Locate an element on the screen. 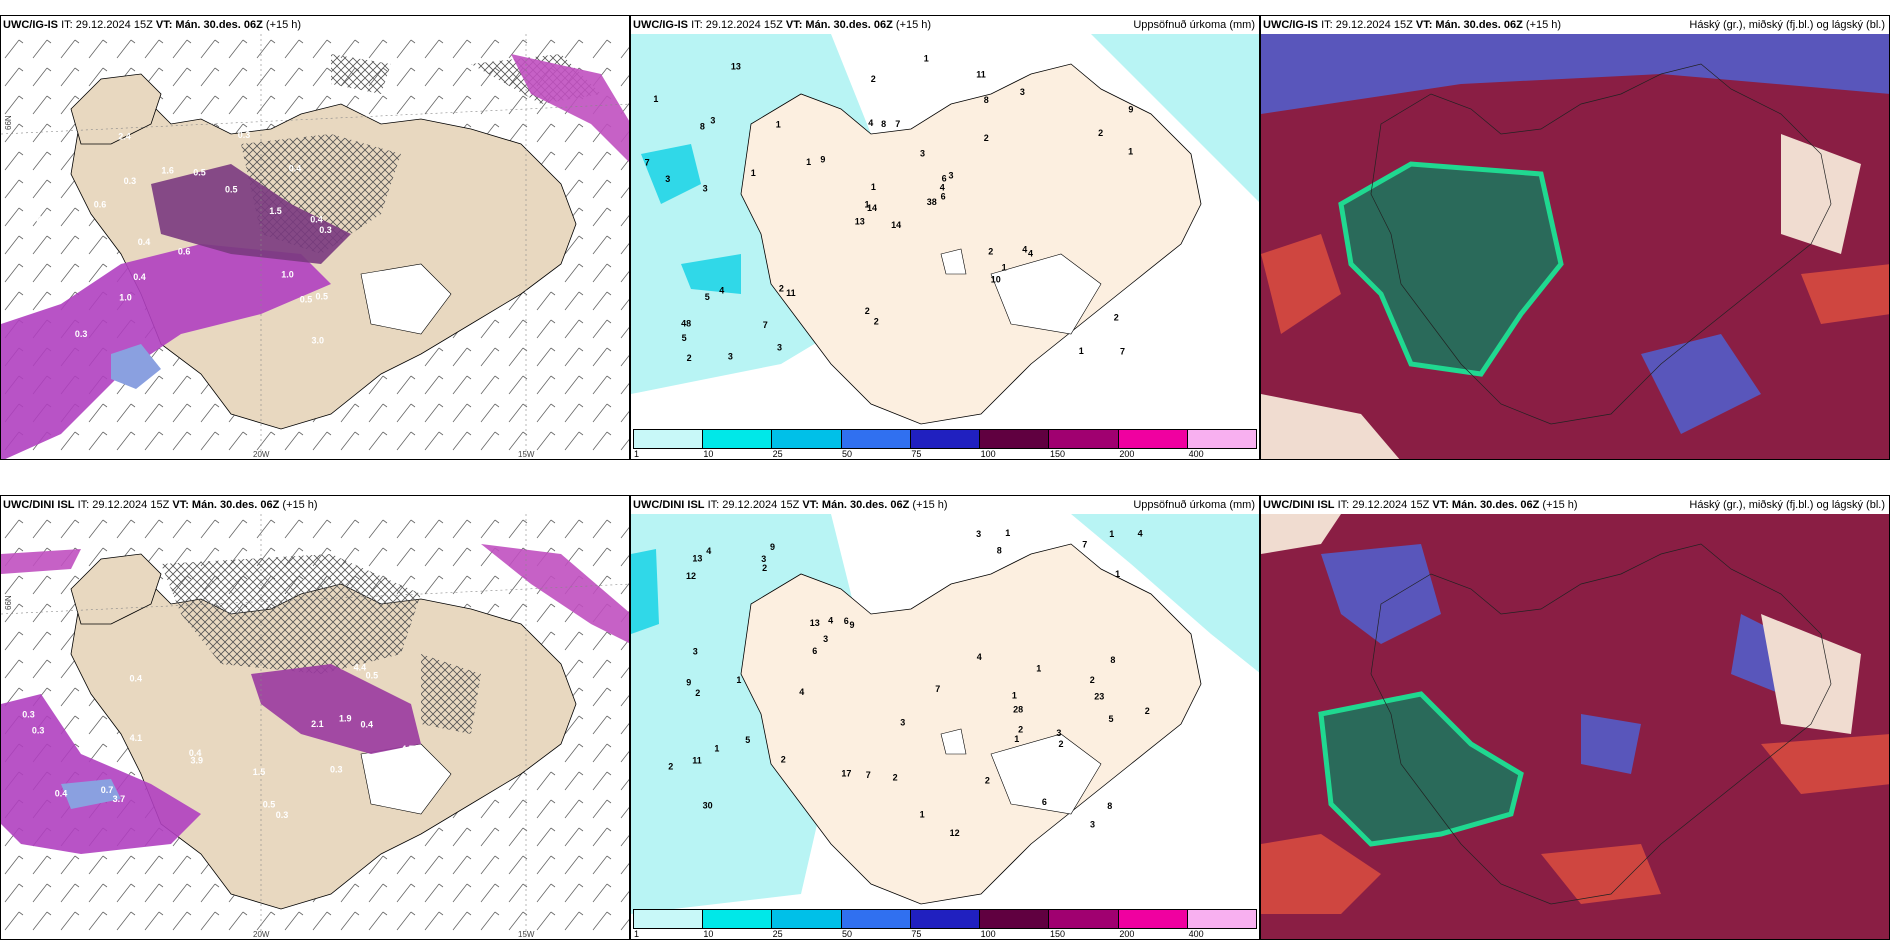 The height and width of the screenshot is (950, 1900). legend-tick-label: 50 is located at coordinates (847, 934).